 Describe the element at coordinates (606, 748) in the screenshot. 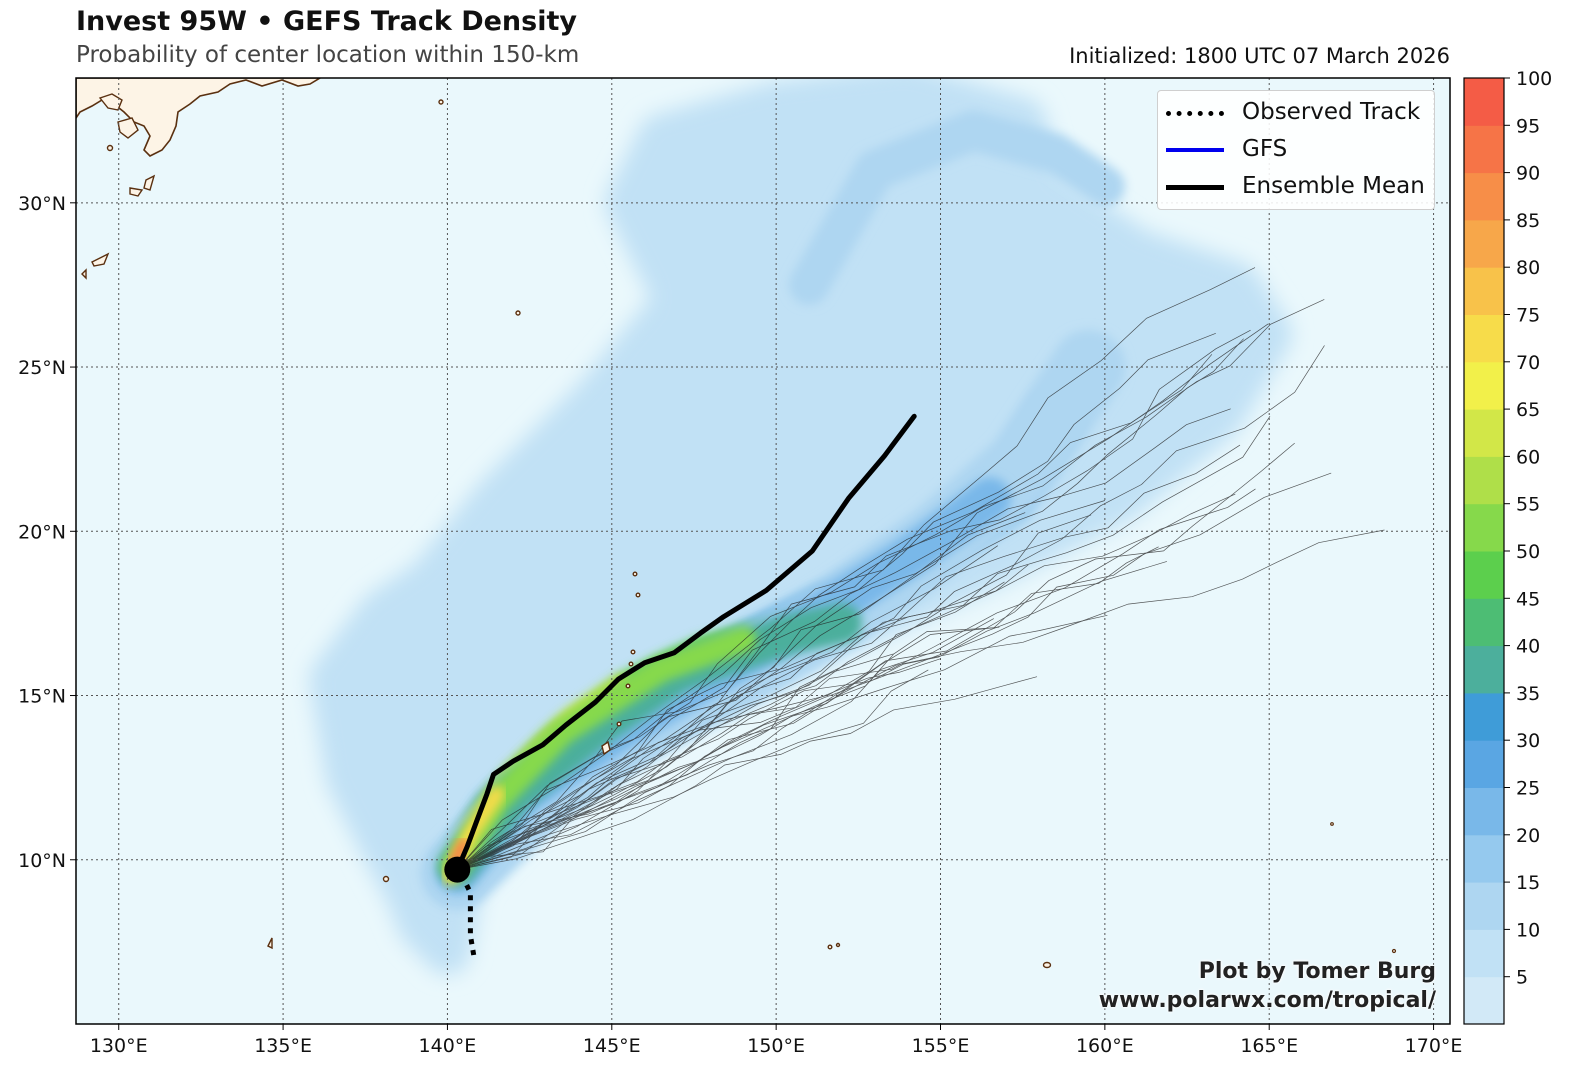

I see `guam-island` at that location.